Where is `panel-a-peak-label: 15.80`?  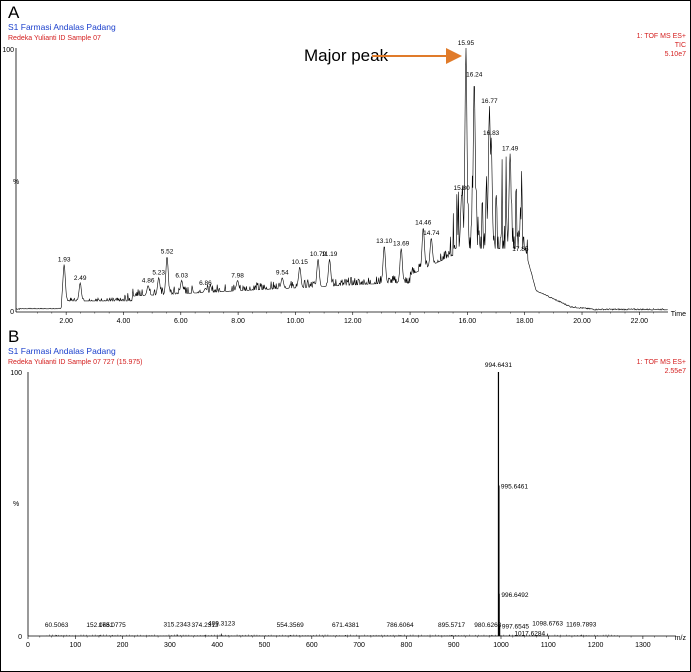
panel-a-peak-label: 15.80 is located at coordinates (462, 188).